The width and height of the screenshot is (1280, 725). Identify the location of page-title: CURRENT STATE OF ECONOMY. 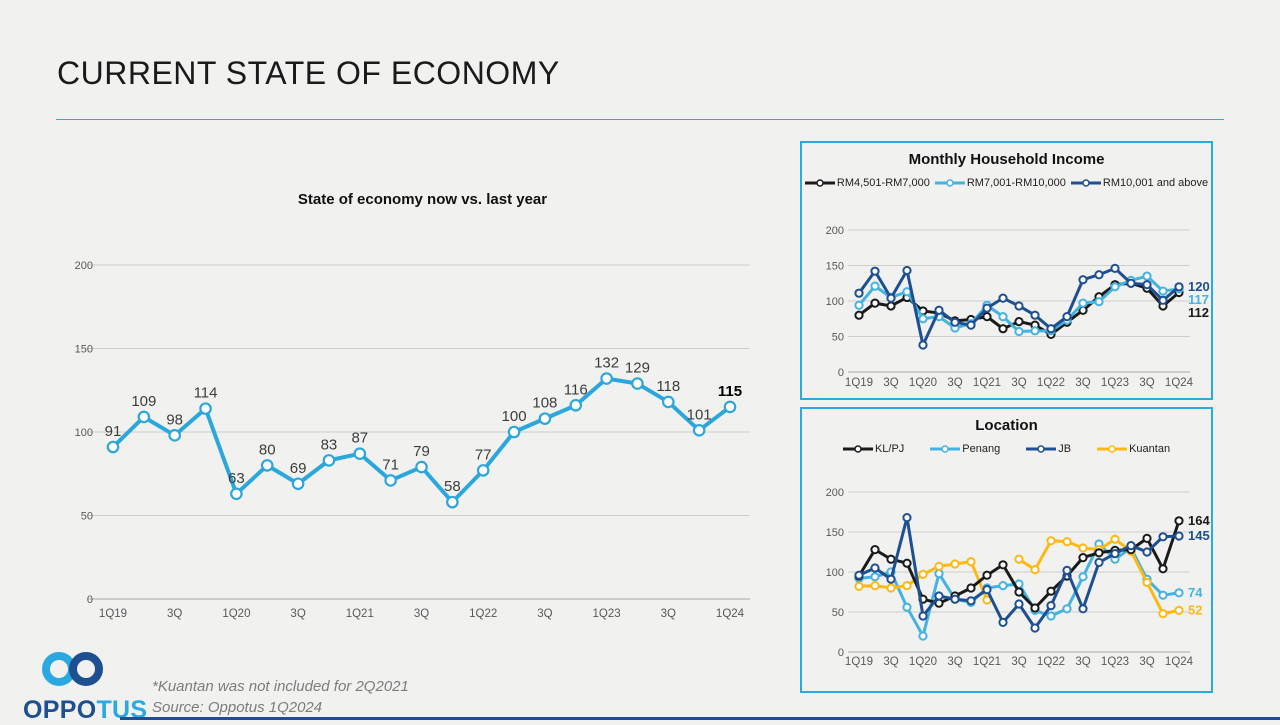
(308, 73).